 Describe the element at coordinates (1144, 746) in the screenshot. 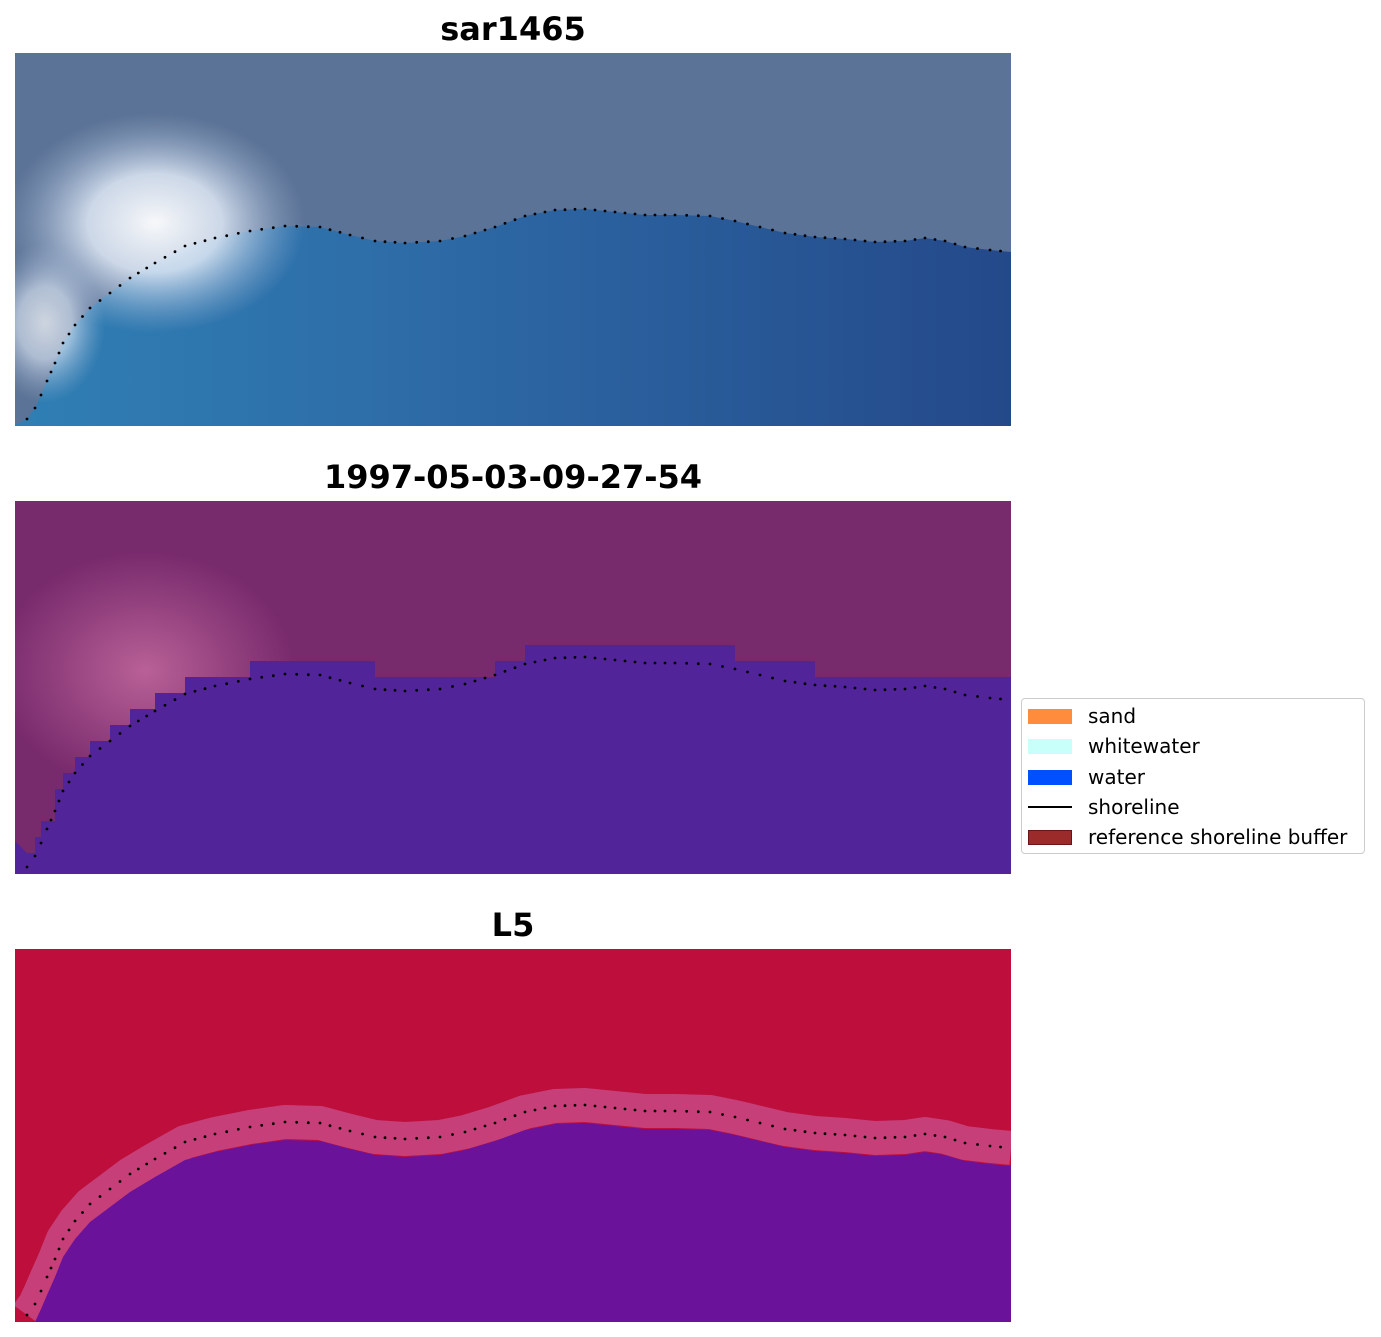

I see `legend-label-whitewater: whitewater` at that location.